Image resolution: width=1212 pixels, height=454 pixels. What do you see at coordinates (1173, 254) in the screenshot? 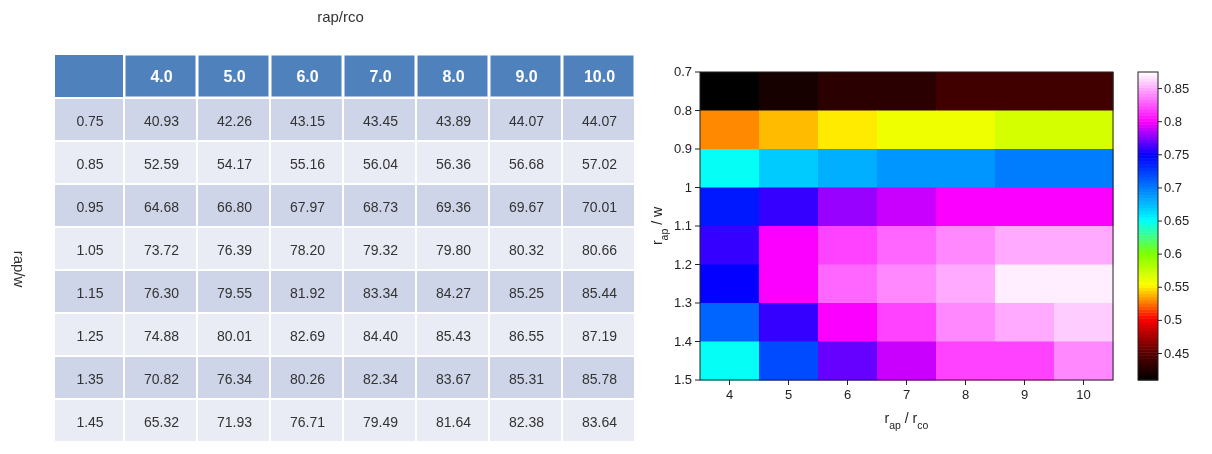
I see `color-bar-label: 0.6` at bounding box center [1173, 254].